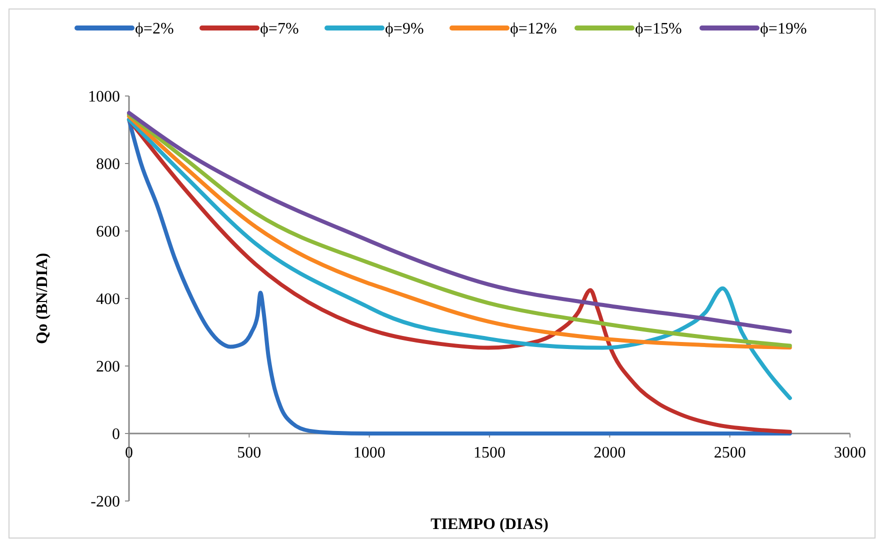 The width and height of the screenshot is (876, 539). Describe the element at coordinates (108, 299) in the screenshot. I see `y-tick-label: 400` at that location.